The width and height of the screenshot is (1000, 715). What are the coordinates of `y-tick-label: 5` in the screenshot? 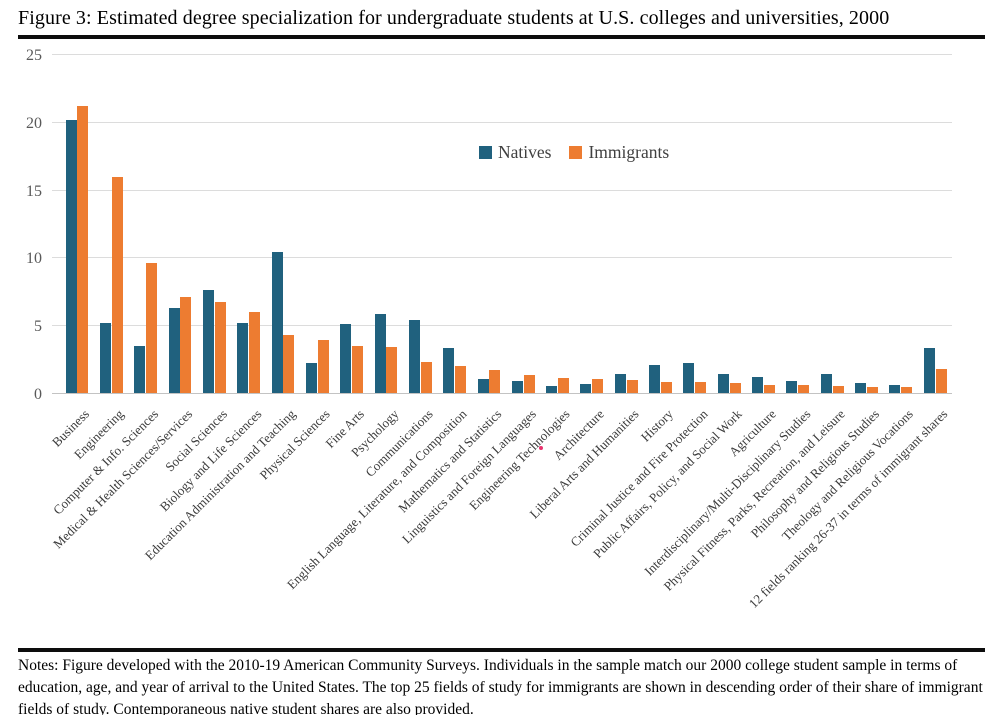 It's located at (38, 327).